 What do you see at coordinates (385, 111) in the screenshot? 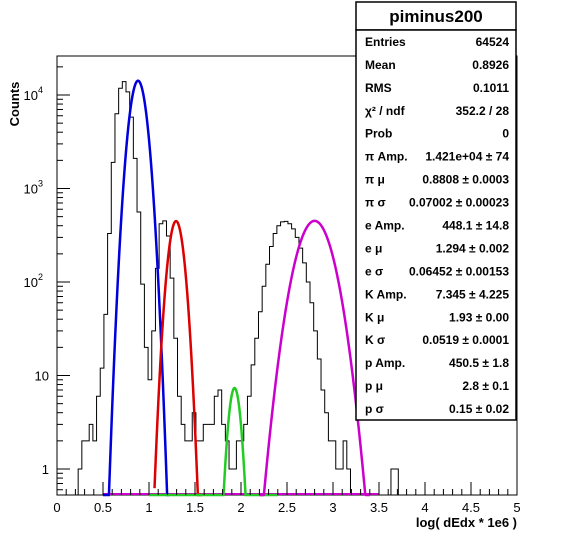
I see `stats-key: χ² / ndf` at bounding box center [385, 111].